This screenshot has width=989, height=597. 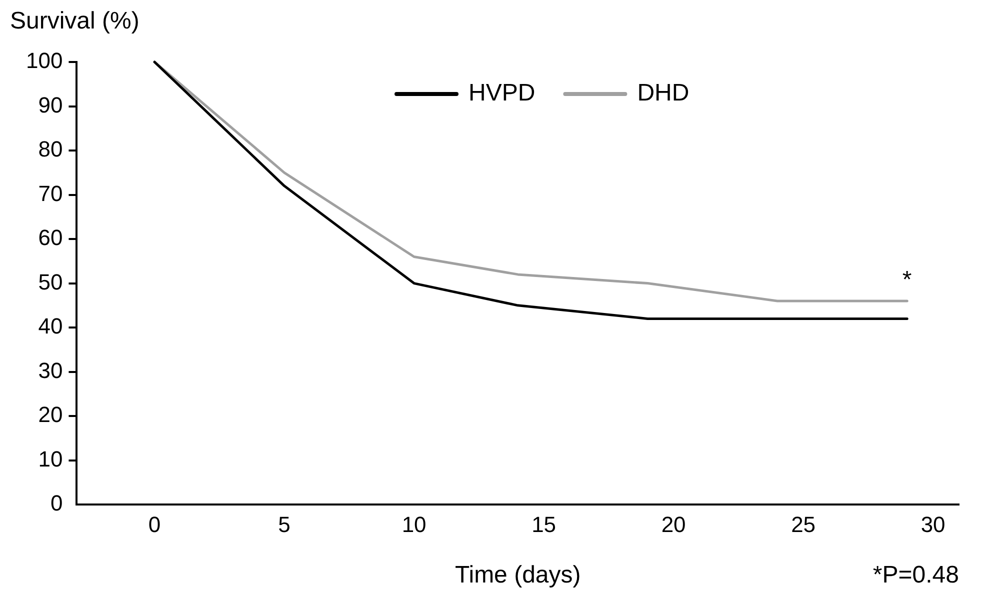 What do you see at coordinates (284, 524) in the screenshot?
I see `x-tick-label: 5` at bounding box center [284, 524].